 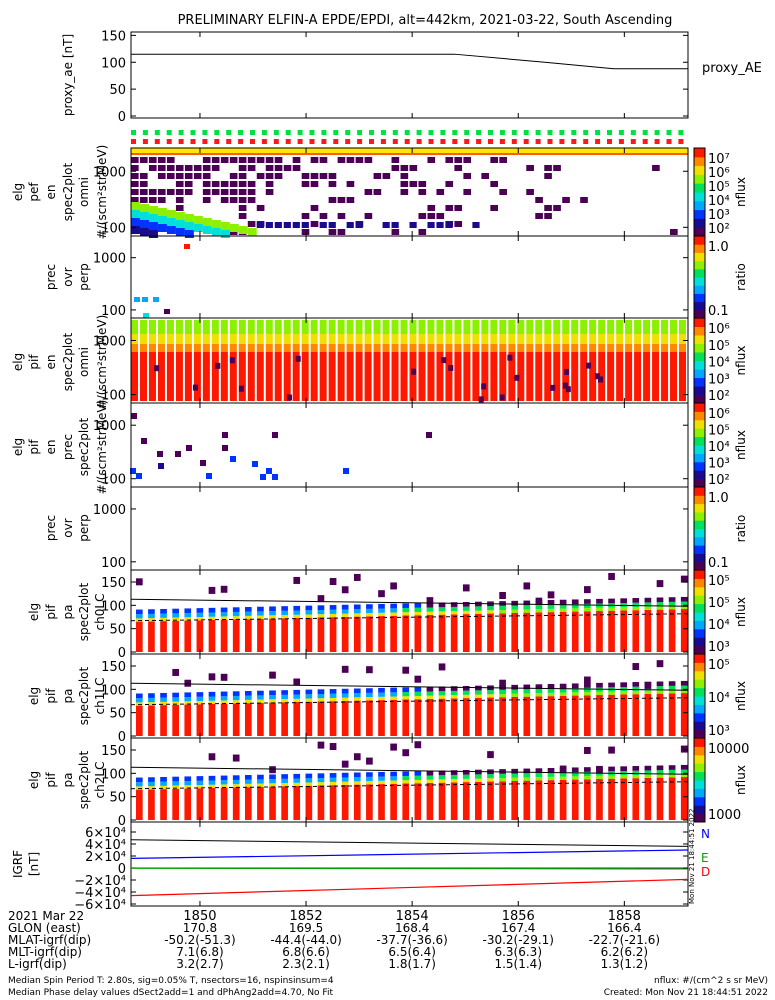 What do you see at coordinates (18, 362) in the screenshot?
I see `pif-omni-ylabel: elg` at bounding box center [18, 362].